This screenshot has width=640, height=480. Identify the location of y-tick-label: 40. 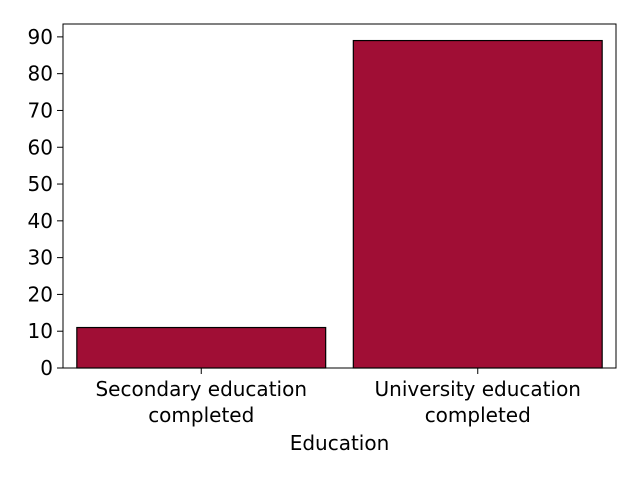
(40, 221).